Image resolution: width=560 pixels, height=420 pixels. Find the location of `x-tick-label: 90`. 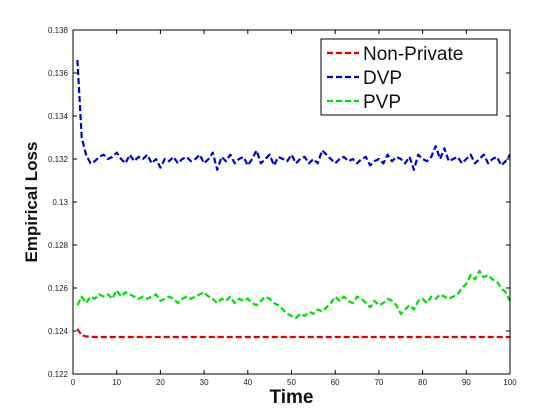

x-tick-label: 90 is located at coordinates (466, 382).